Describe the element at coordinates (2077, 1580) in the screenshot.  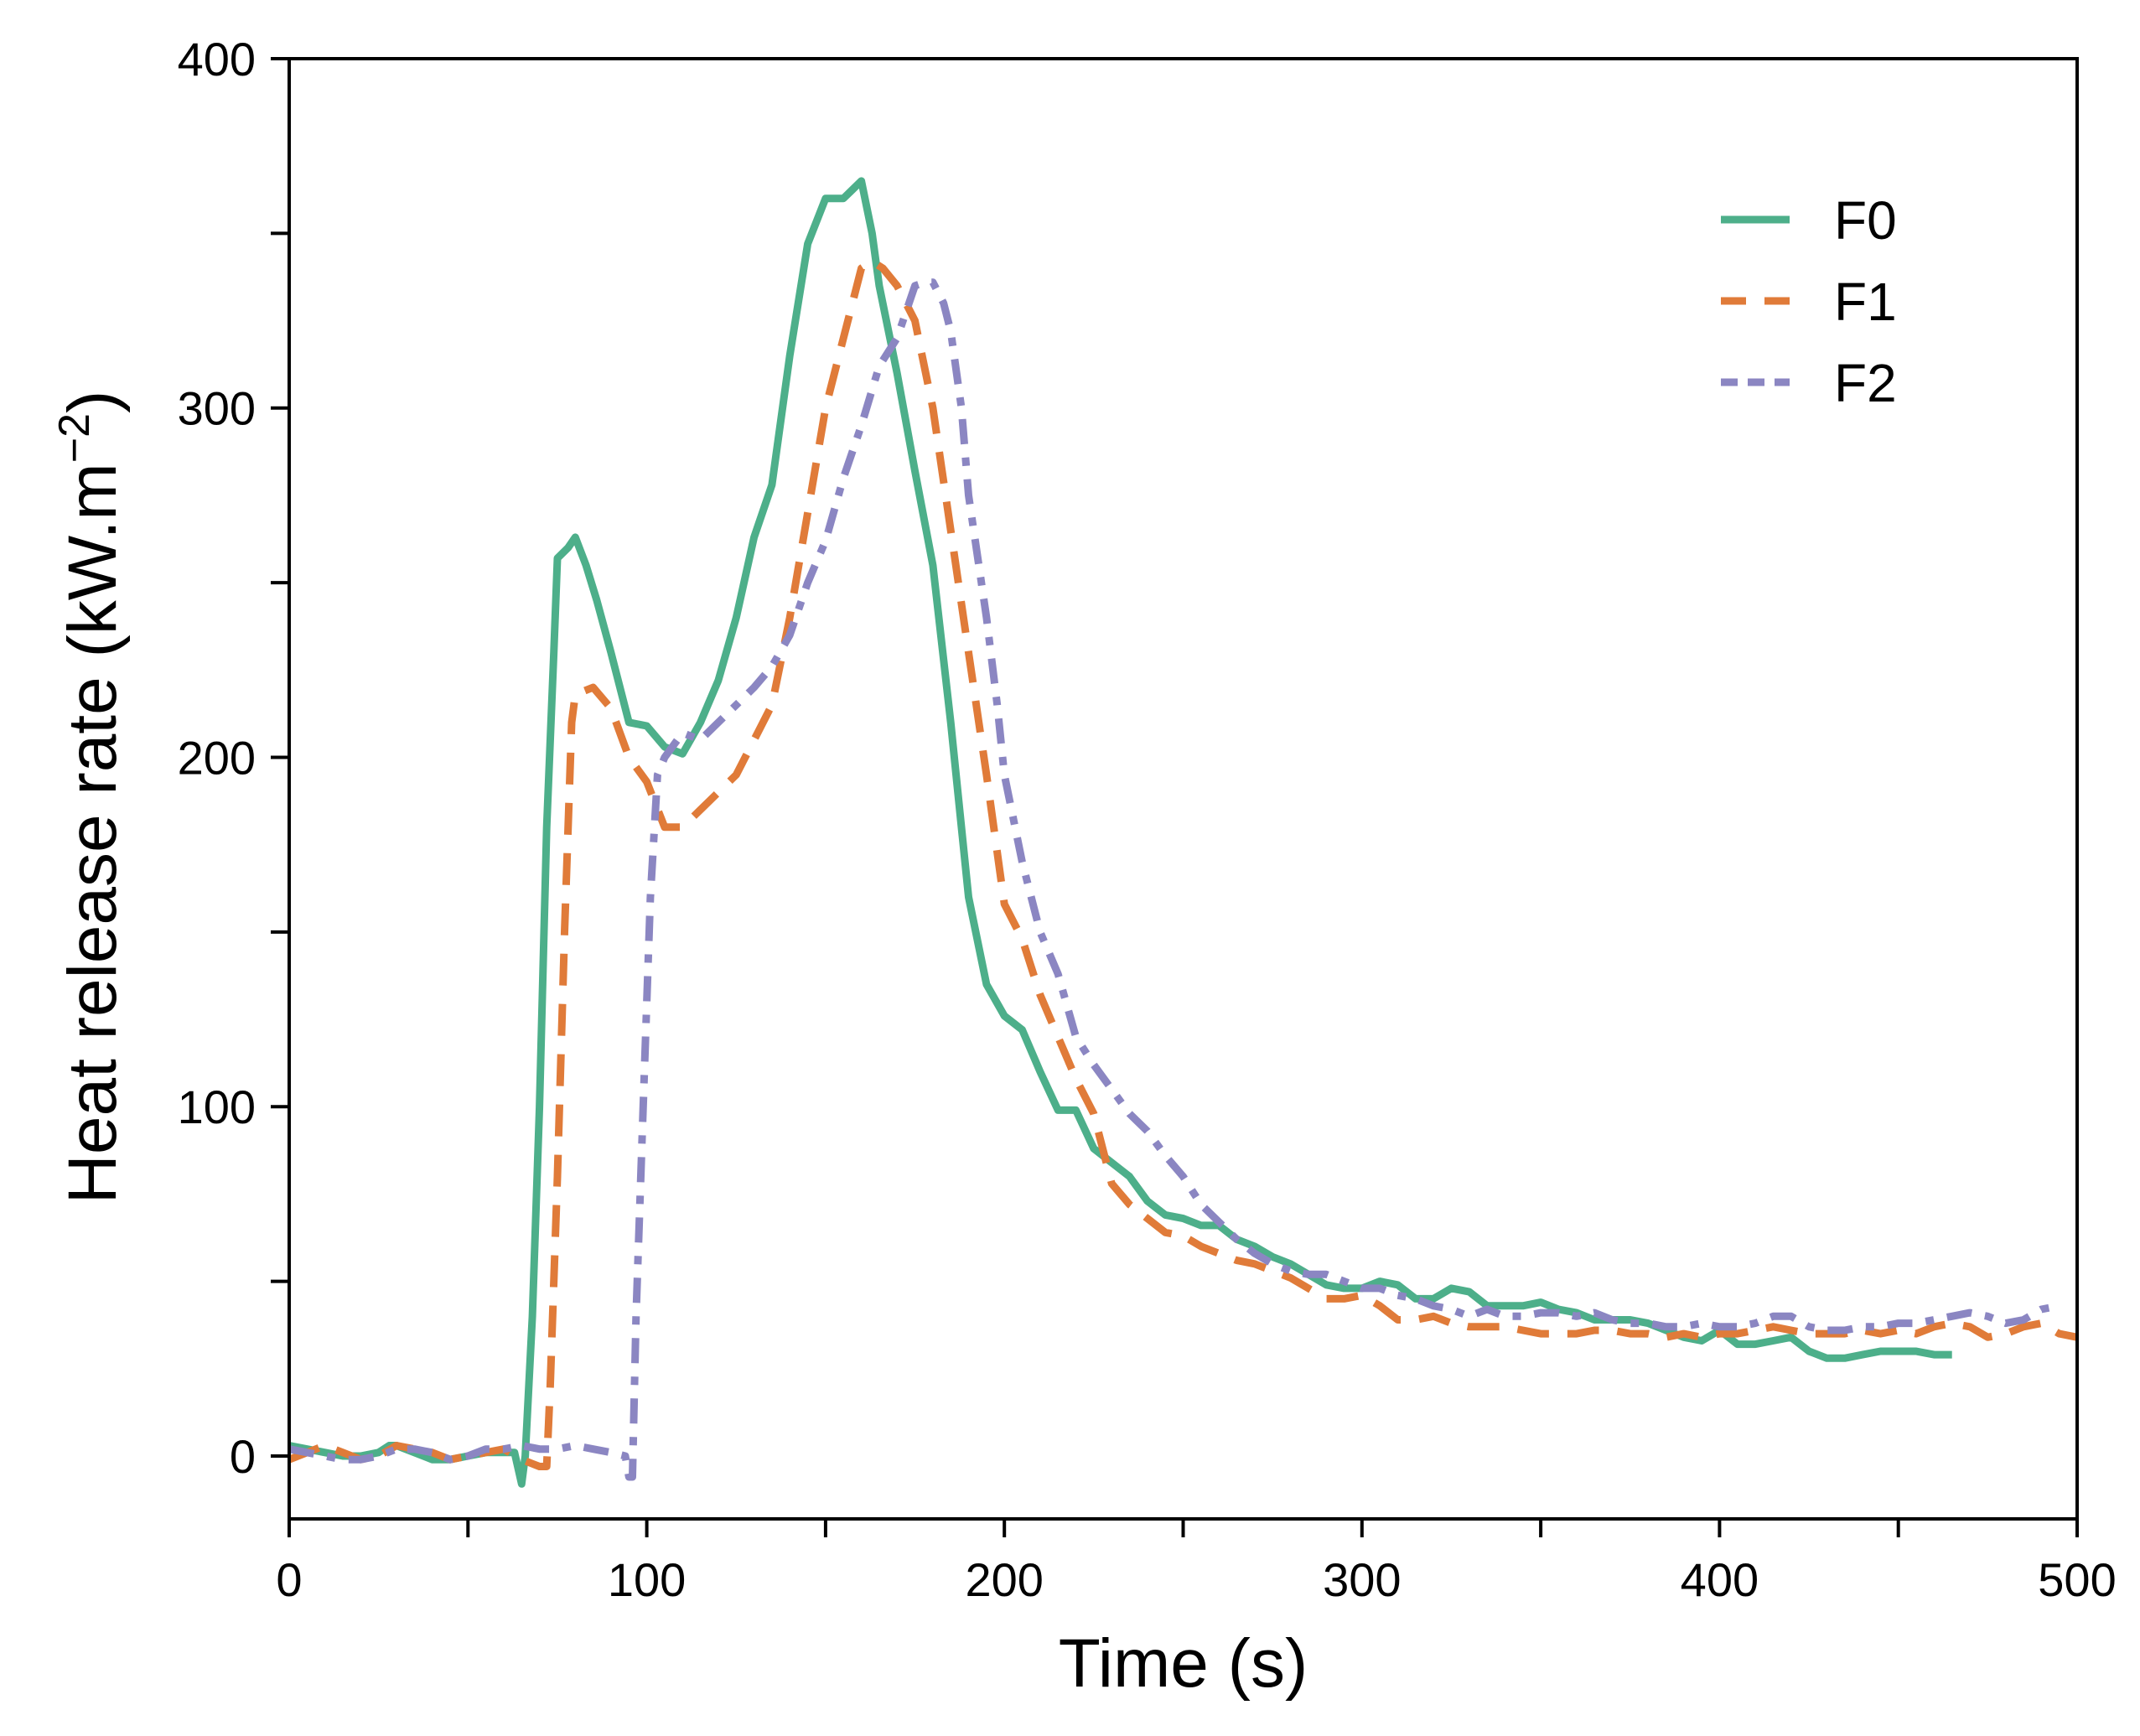
I see `x-tick-label: 500` at that location.